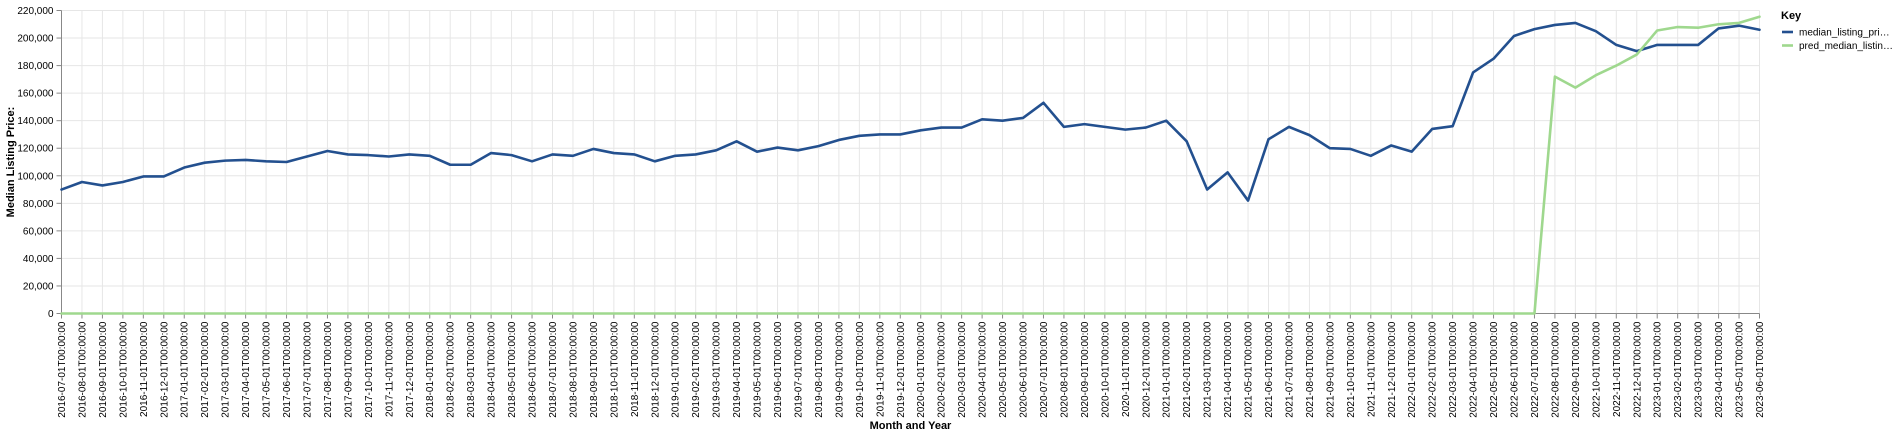 The image size is (1900, 434). Describe the element at coordinates (185, 369) in the screenshot. I see `x-tick-label: 2017-01-01T00:00:00` at that location.